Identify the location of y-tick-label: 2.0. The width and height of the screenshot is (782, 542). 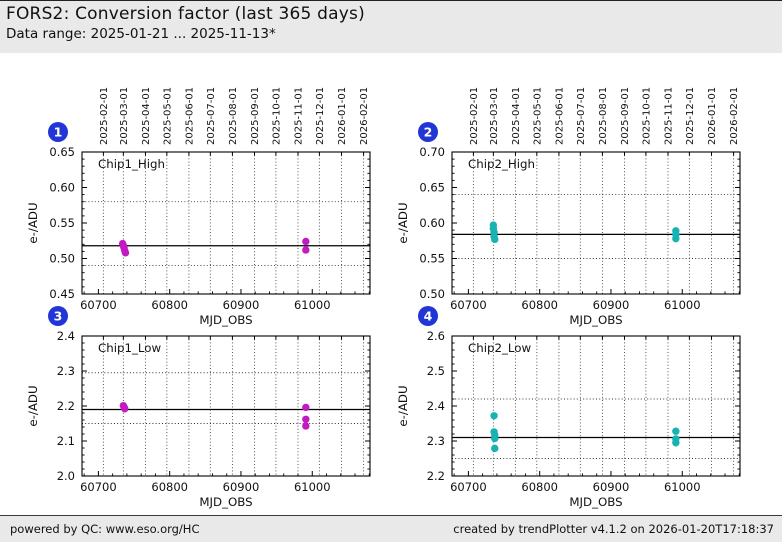
(66, 476).